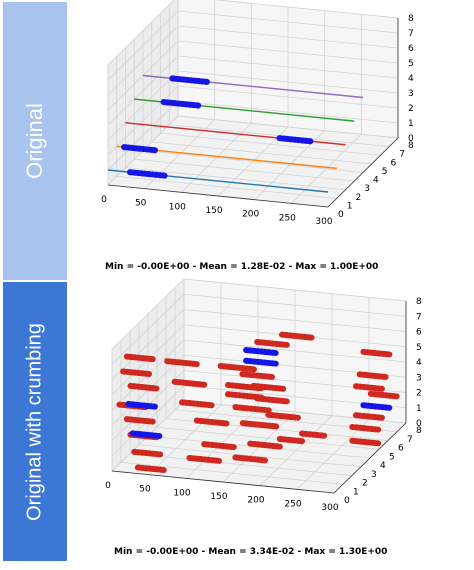 The width and height of the screenshot is (474, 570). What do you see at coordinates (367, 189) in the screenshot?
I see `y-tick-label: 3` at bounding box center [367, 189].